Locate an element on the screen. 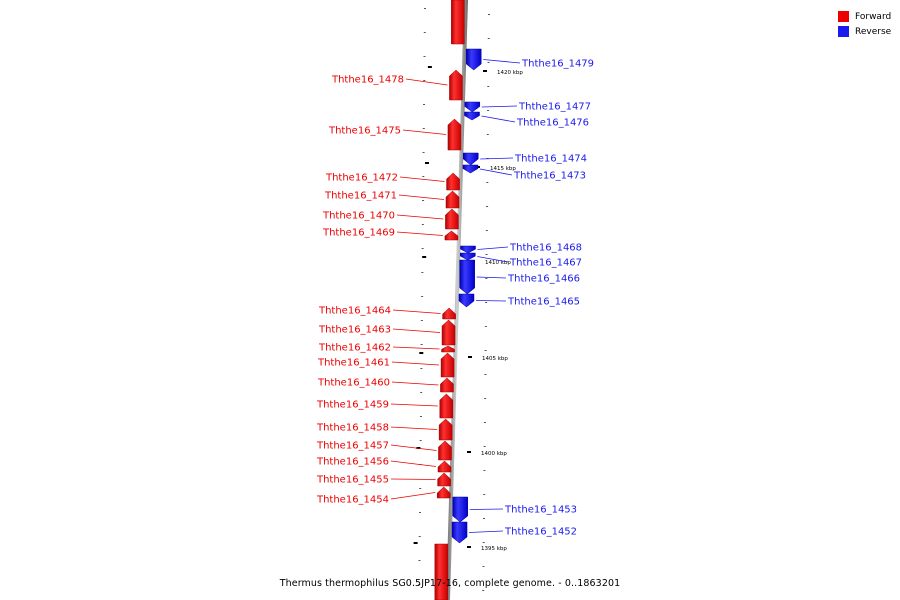  gene-label: Ththe16_1462 is located at coordinates (354, 348).